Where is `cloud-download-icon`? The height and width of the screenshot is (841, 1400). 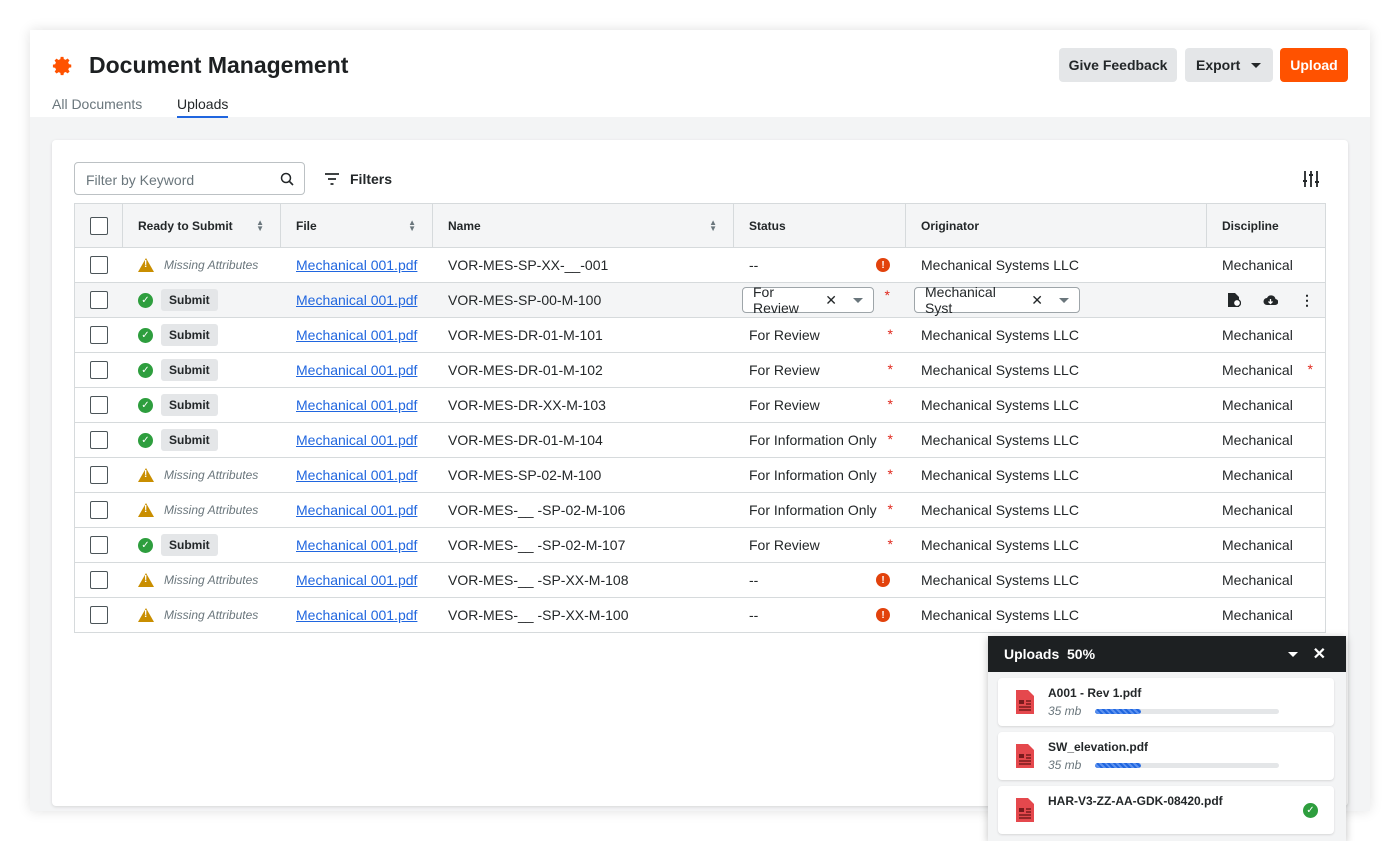 cloud-download-icon is located at coordinates (1270, 300).